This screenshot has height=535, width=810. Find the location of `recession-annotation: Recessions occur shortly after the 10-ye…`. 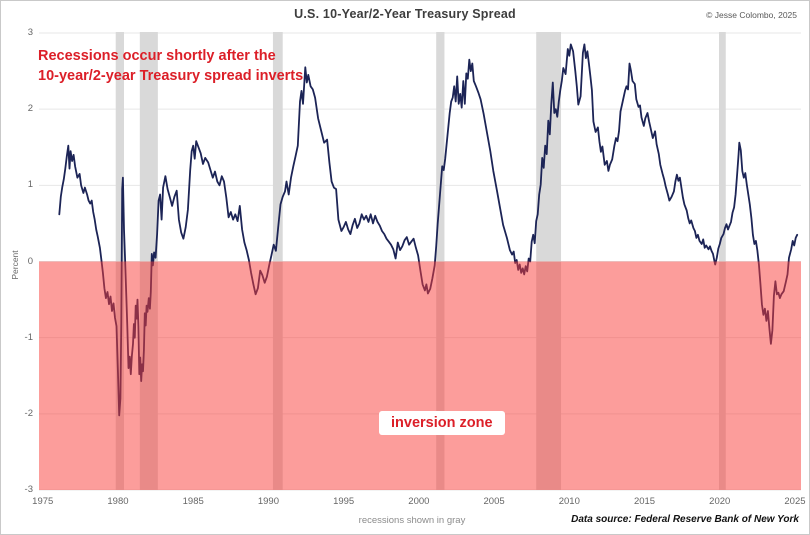

recession-annotation: Recessions occur shortly after the 10-ye… is located at coordinates (170, 66).